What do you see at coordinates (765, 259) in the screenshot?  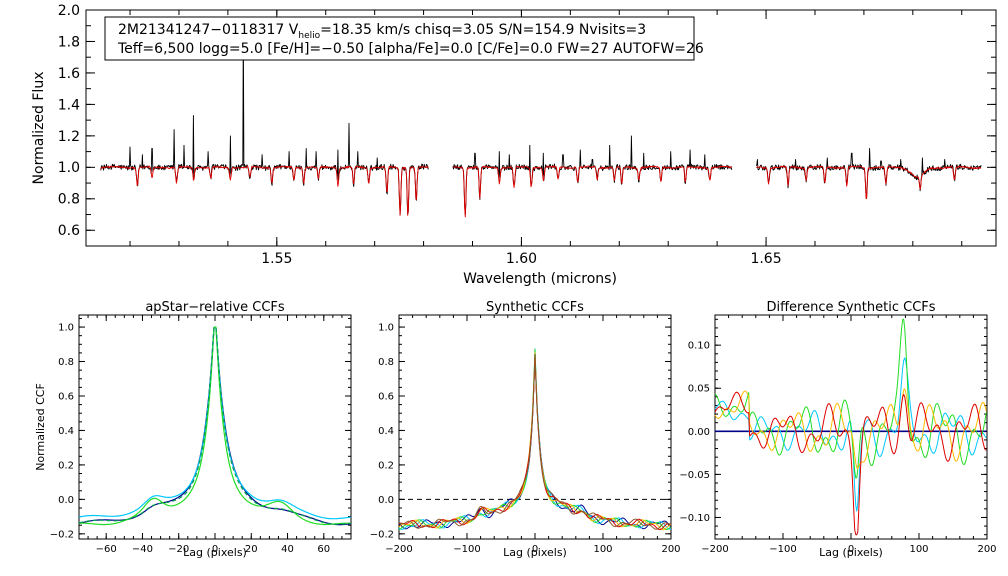 I see `spectrum-xtick-label: 1.65` at bounding box center [765, 259].